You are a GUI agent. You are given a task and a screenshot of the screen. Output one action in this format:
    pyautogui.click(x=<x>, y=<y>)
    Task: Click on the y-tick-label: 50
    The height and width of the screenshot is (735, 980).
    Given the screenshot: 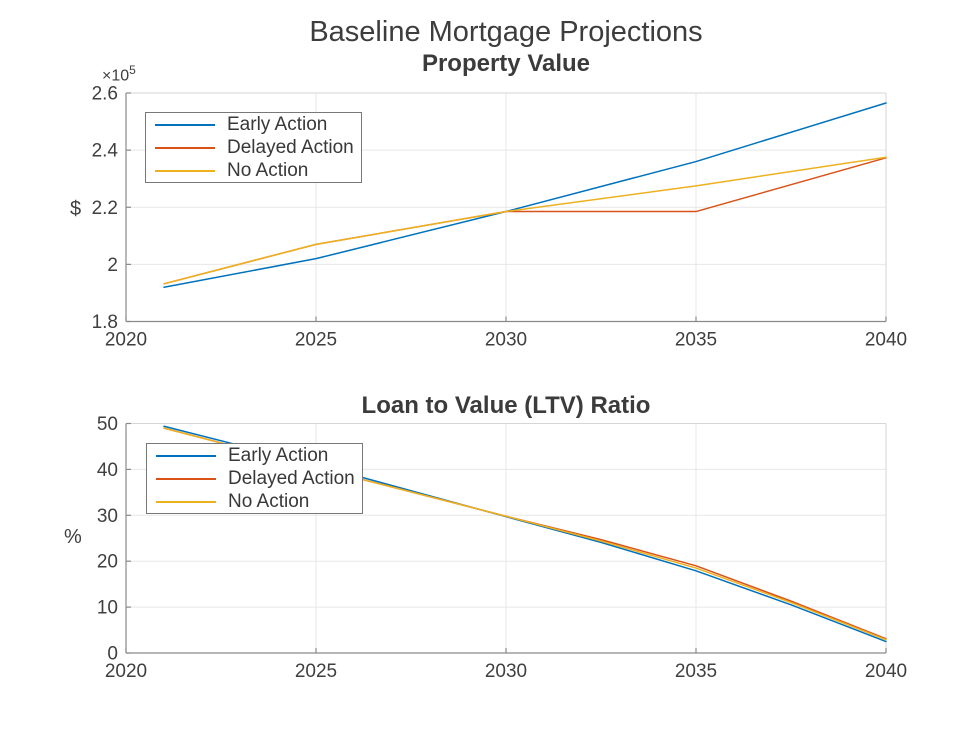 What is the action you would take?
    pyautogui.click(x=107, y=424)
    